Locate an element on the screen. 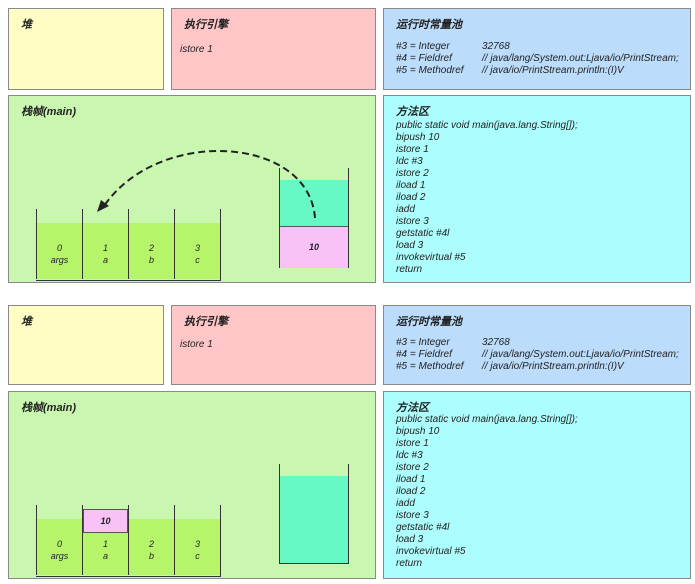 Image resolution: width=695 pixels, height=584 pixels. local-slot-2: 2 b is located at coordinates (151, 540).